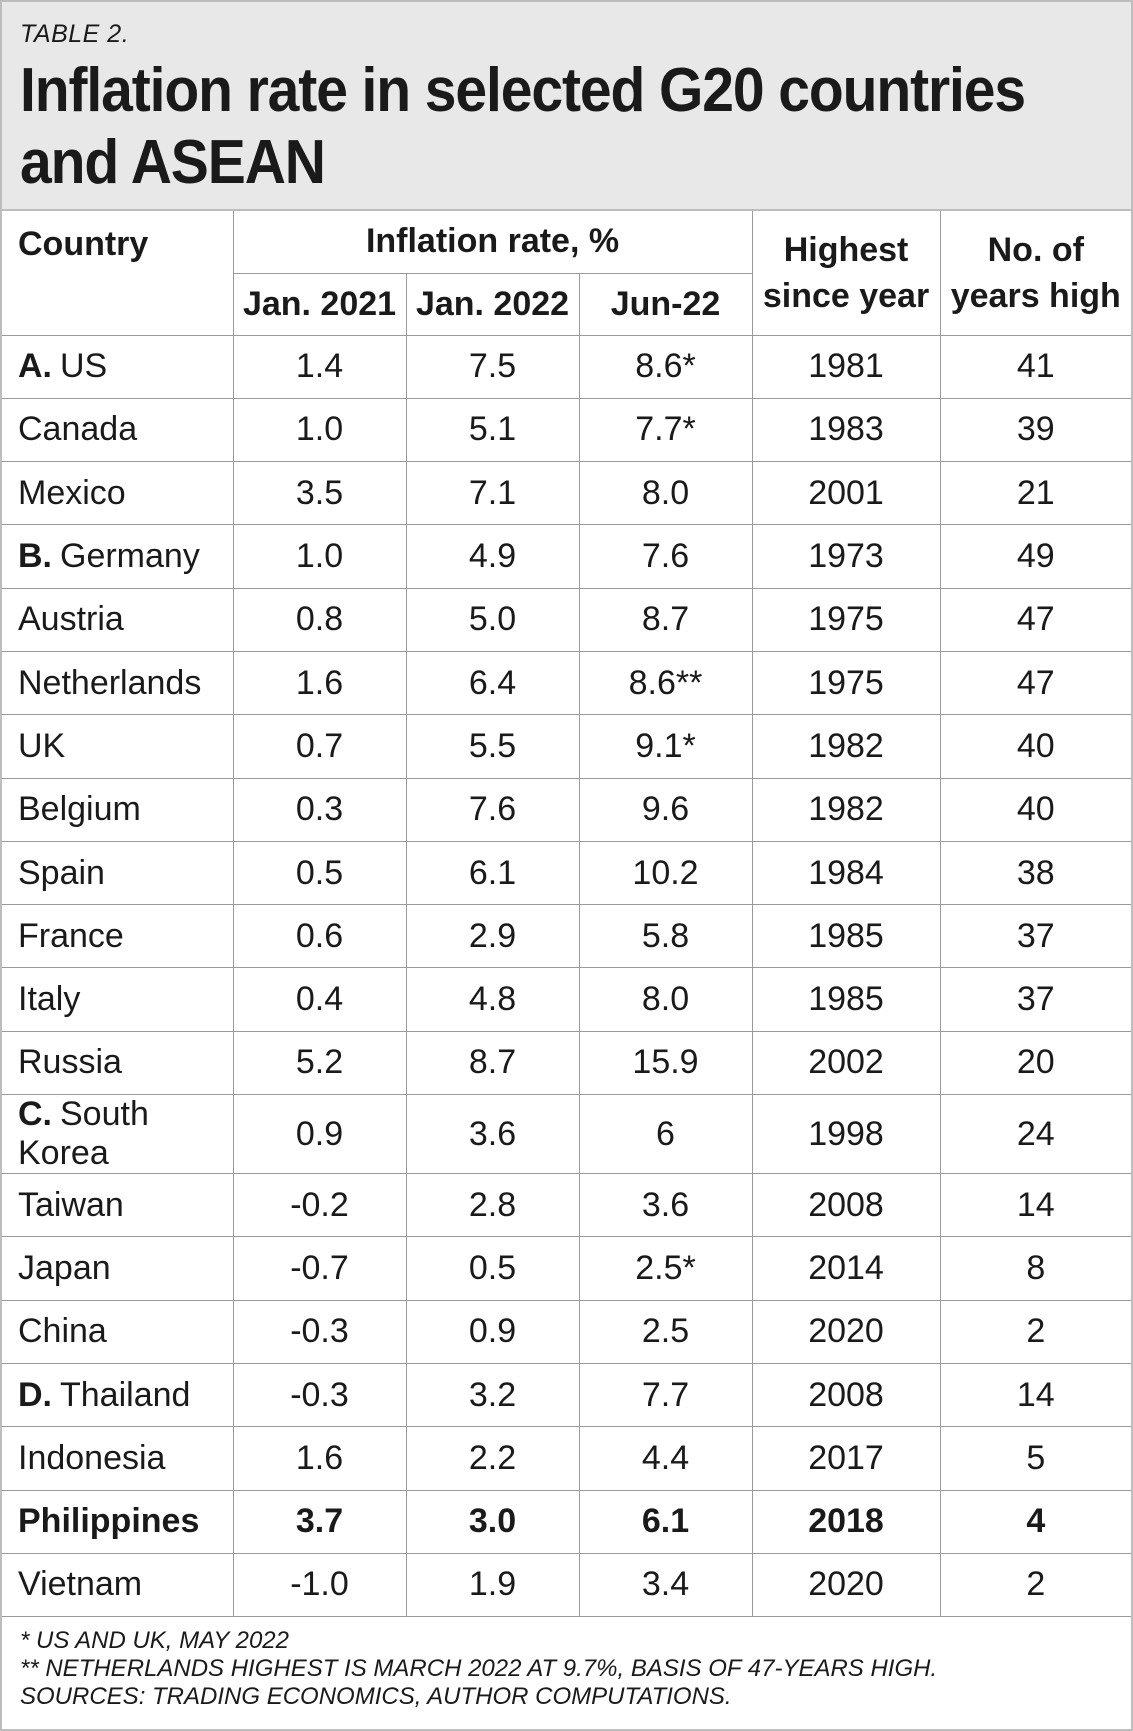  Describe the element at coordinates (665, 1063) in the screenshot. I see `value-jun-22: 15.9` at that location.